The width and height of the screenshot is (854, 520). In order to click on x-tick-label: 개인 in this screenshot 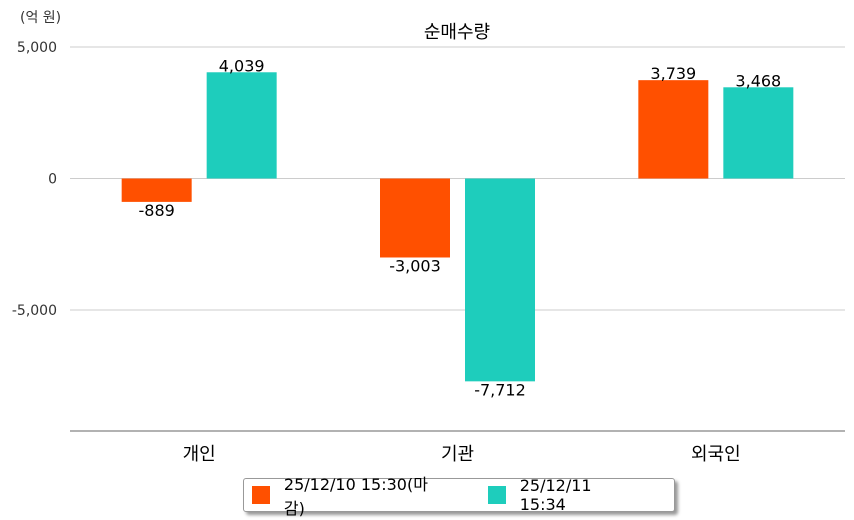, I will do `click(199, 454)`.